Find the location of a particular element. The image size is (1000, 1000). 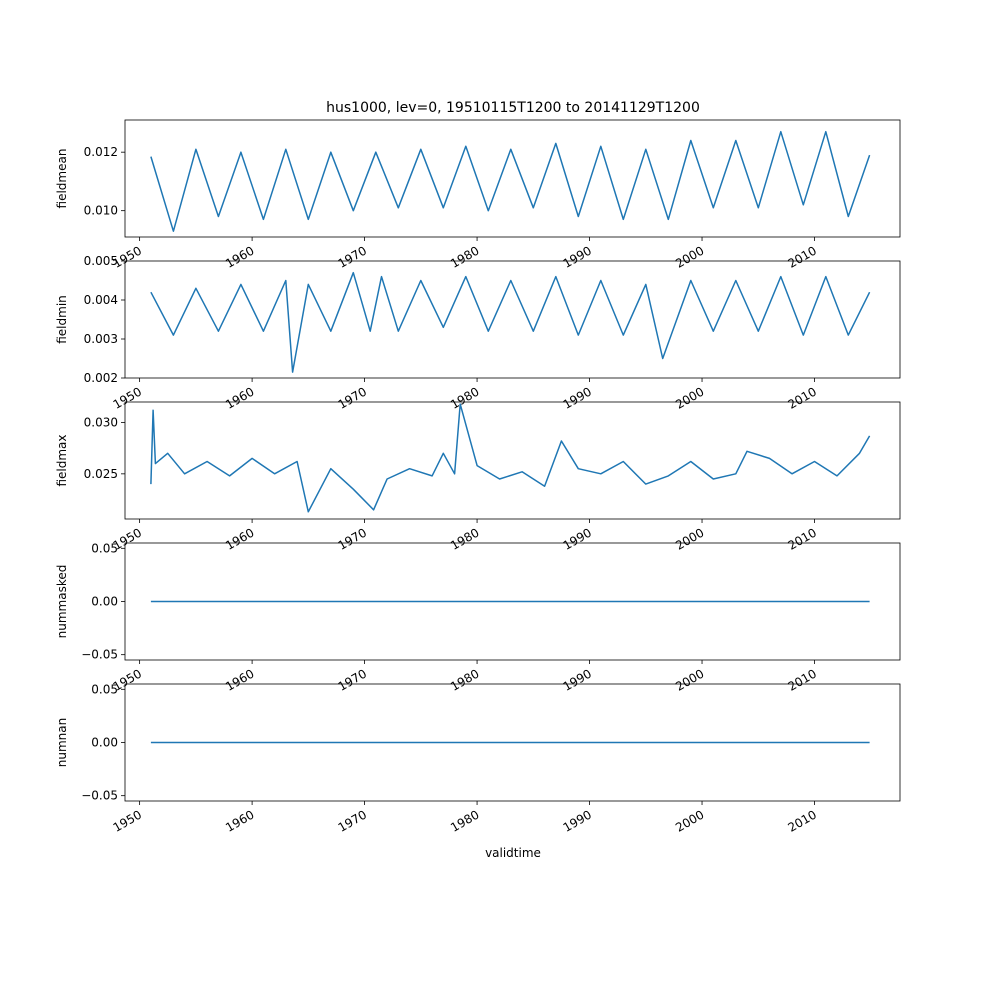

y-axis-label: fieldmean is located at coordinates (62, 179).